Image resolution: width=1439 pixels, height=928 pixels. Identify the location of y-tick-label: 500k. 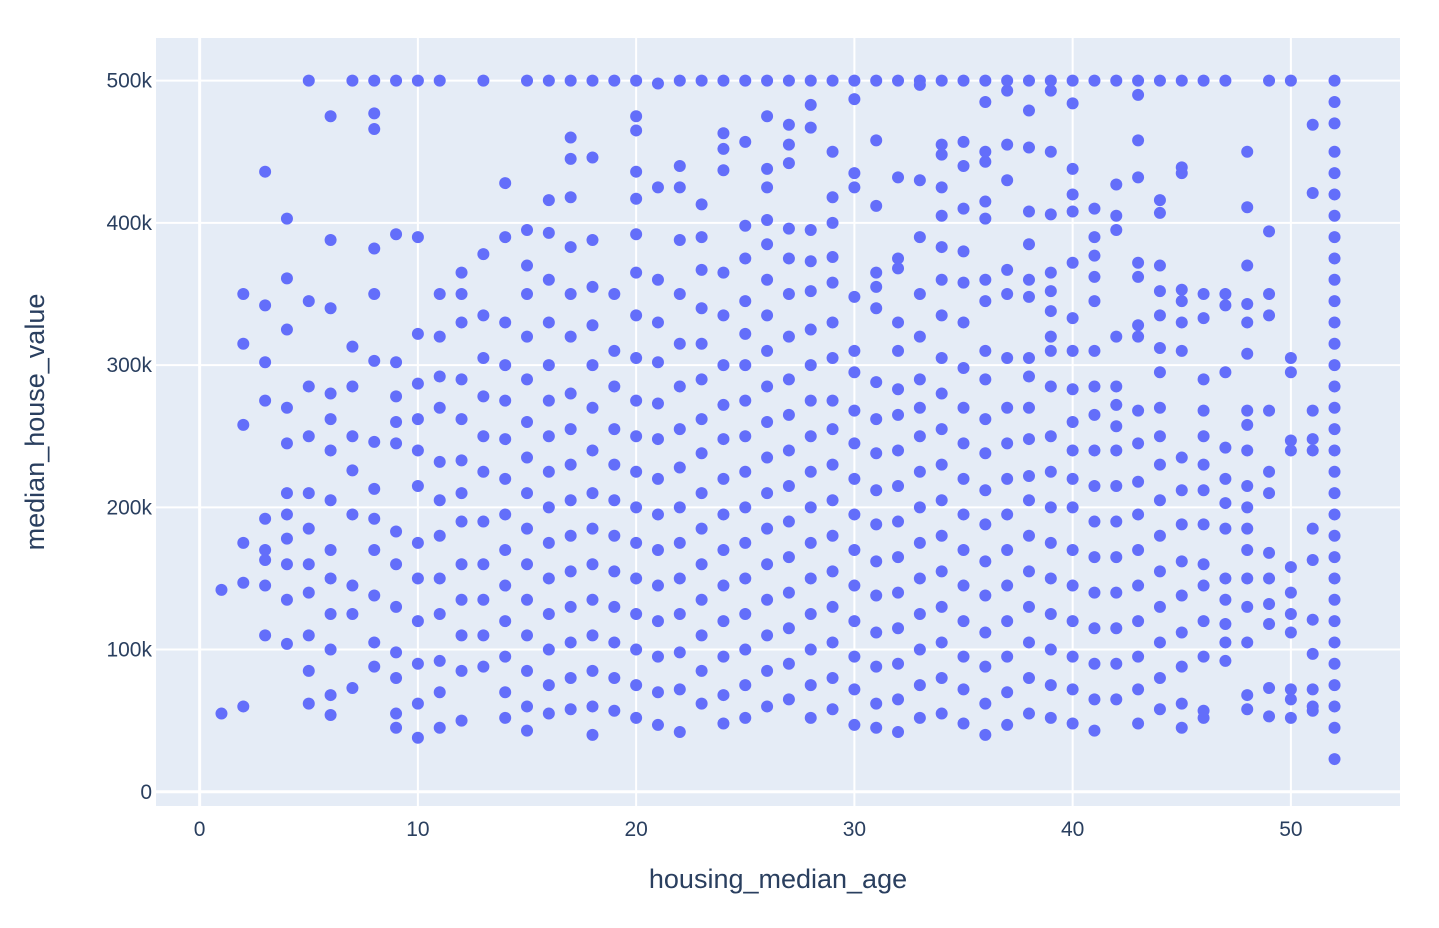
(129, 81).